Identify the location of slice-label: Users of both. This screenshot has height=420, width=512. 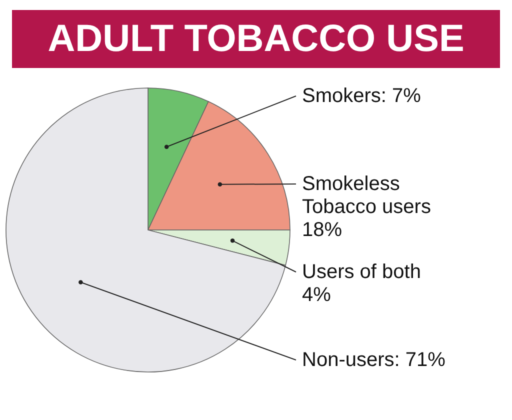
(361, 272).